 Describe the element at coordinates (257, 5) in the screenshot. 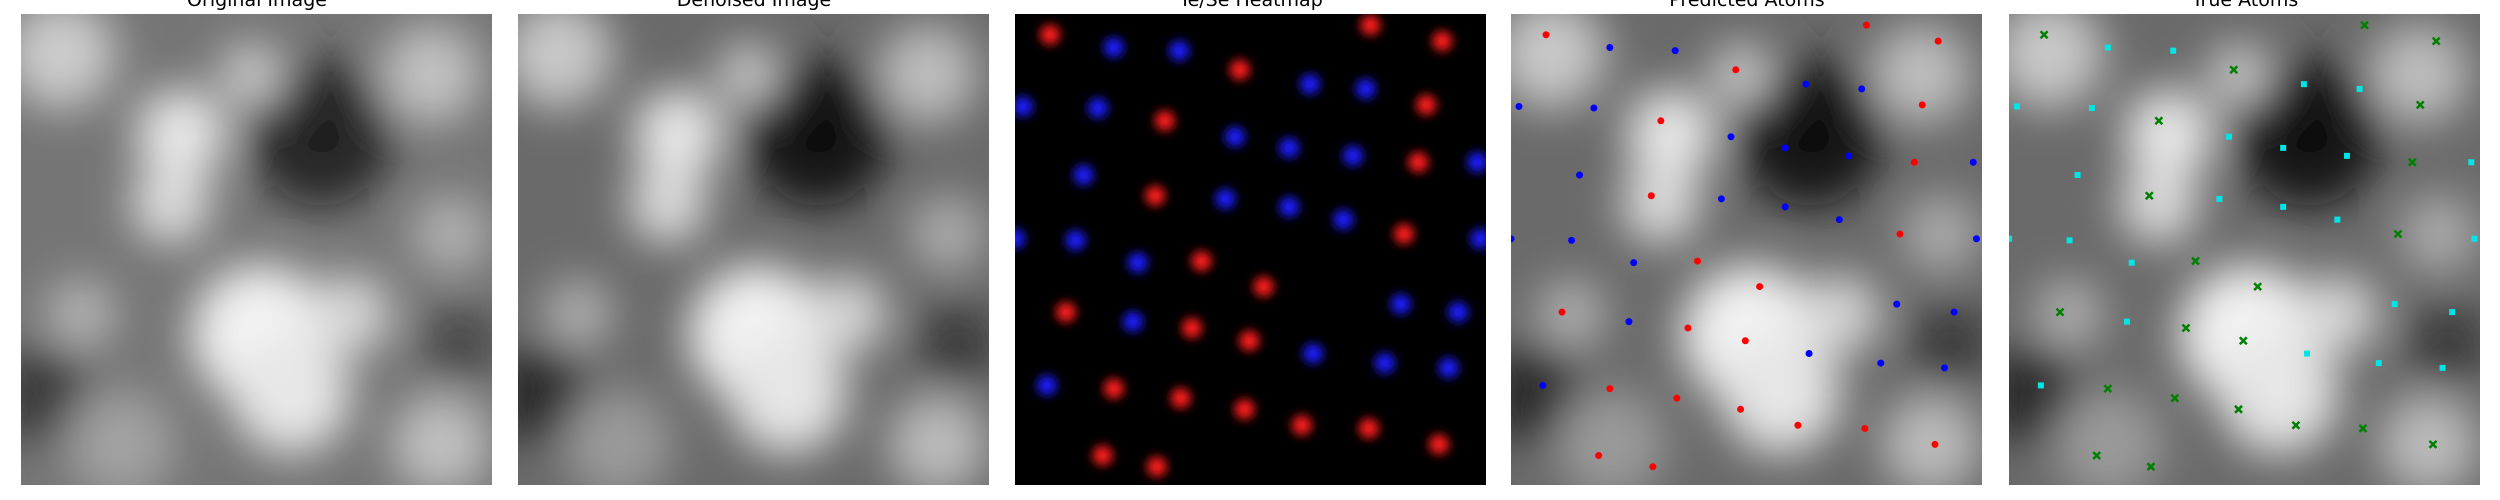

I see `panel-title: Original Image` at that location.